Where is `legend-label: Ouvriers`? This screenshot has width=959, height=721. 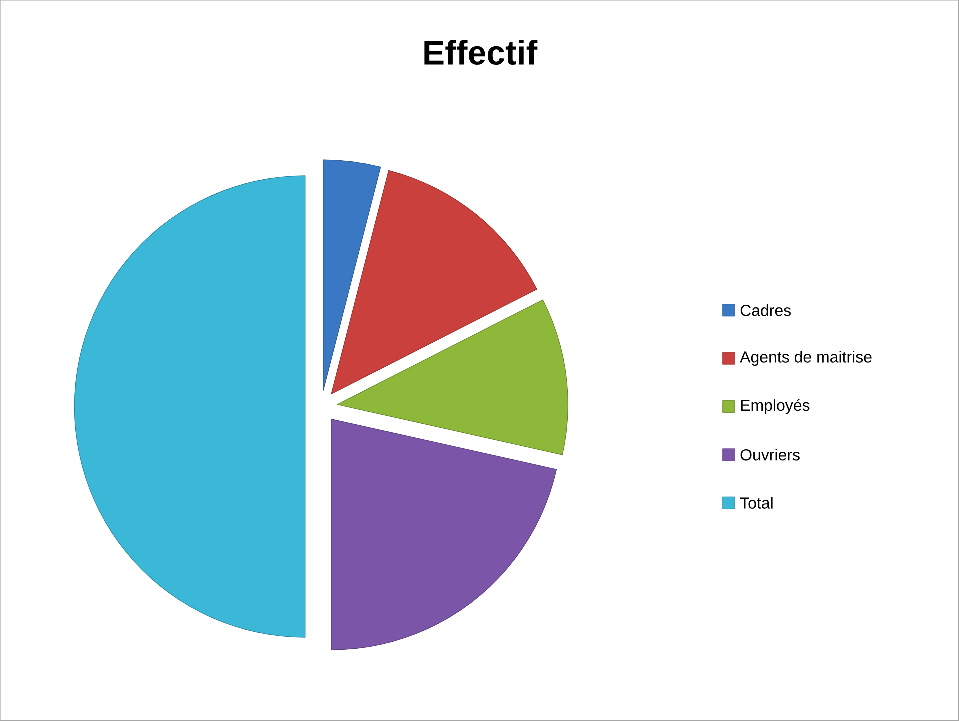 legend-label: Ouvriers is located at coordinates (770, 454).